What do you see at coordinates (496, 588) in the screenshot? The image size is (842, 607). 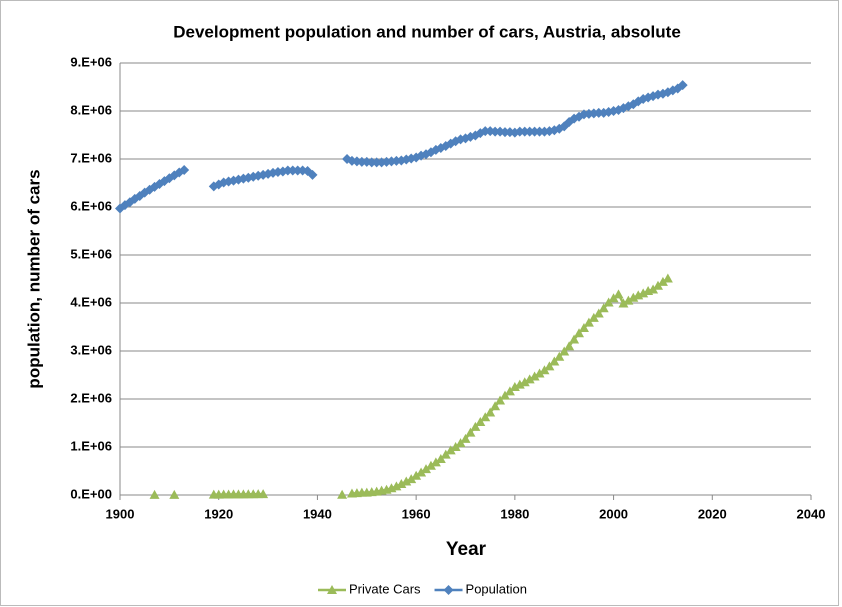 I see `legend-label: Population` at bounding box center [496, 588].